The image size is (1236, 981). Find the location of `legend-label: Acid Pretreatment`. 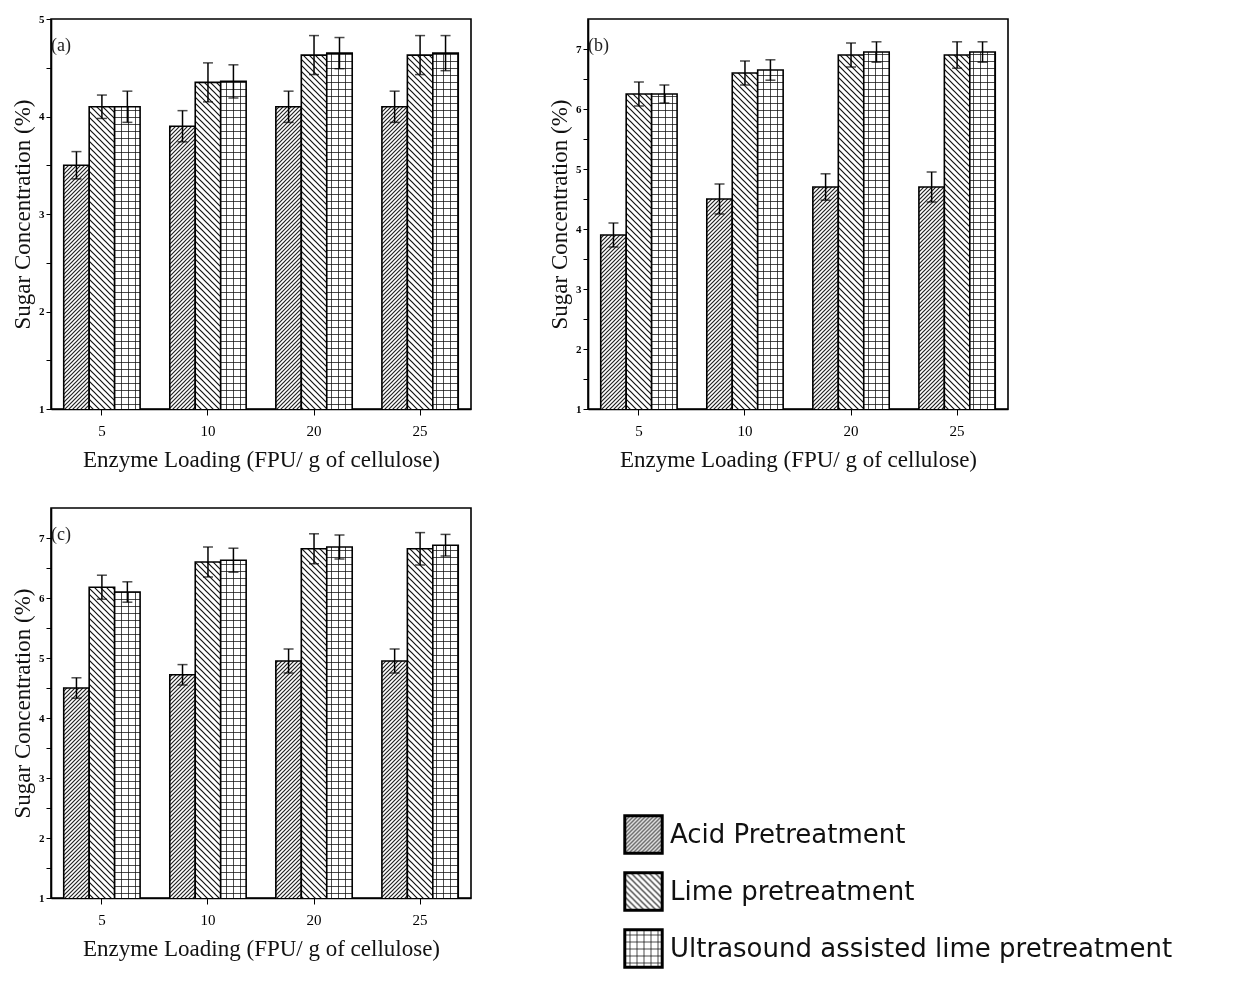

legend-label: Acid Pretreatment is located at coordinates (788, 833).